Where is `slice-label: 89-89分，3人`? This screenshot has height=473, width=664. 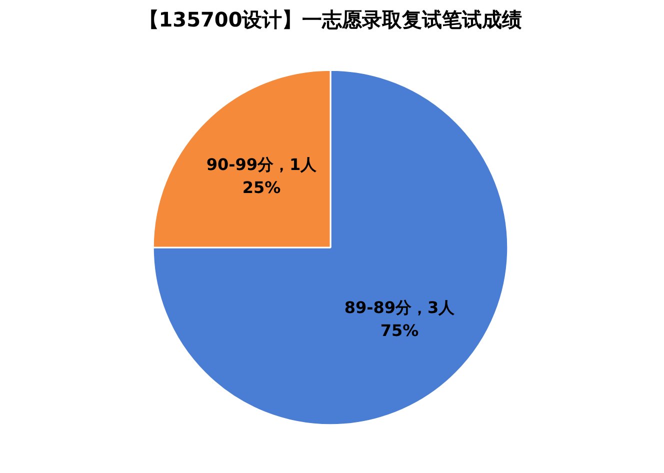
slice-label: 89-89分，3人 is located at coordinates (400, 307).